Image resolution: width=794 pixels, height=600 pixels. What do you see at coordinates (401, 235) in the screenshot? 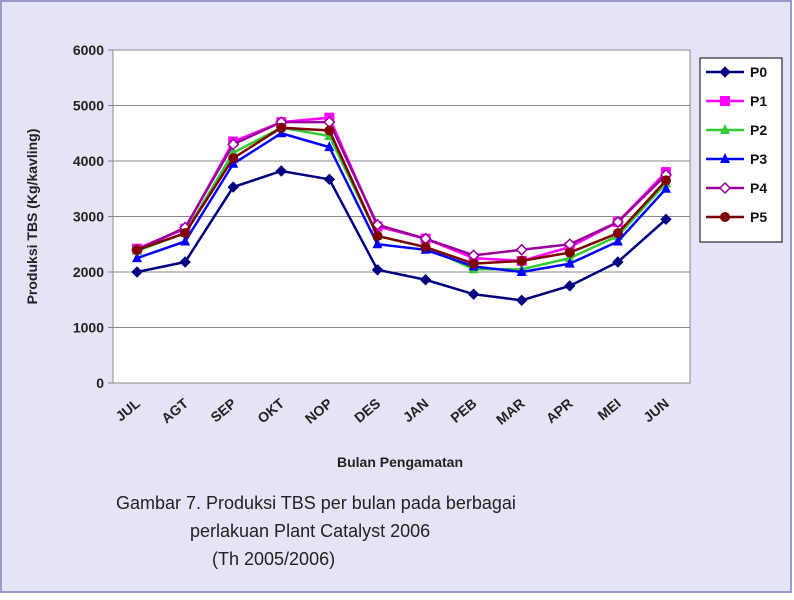
I see `series-line` at bounding box center [401, 235].